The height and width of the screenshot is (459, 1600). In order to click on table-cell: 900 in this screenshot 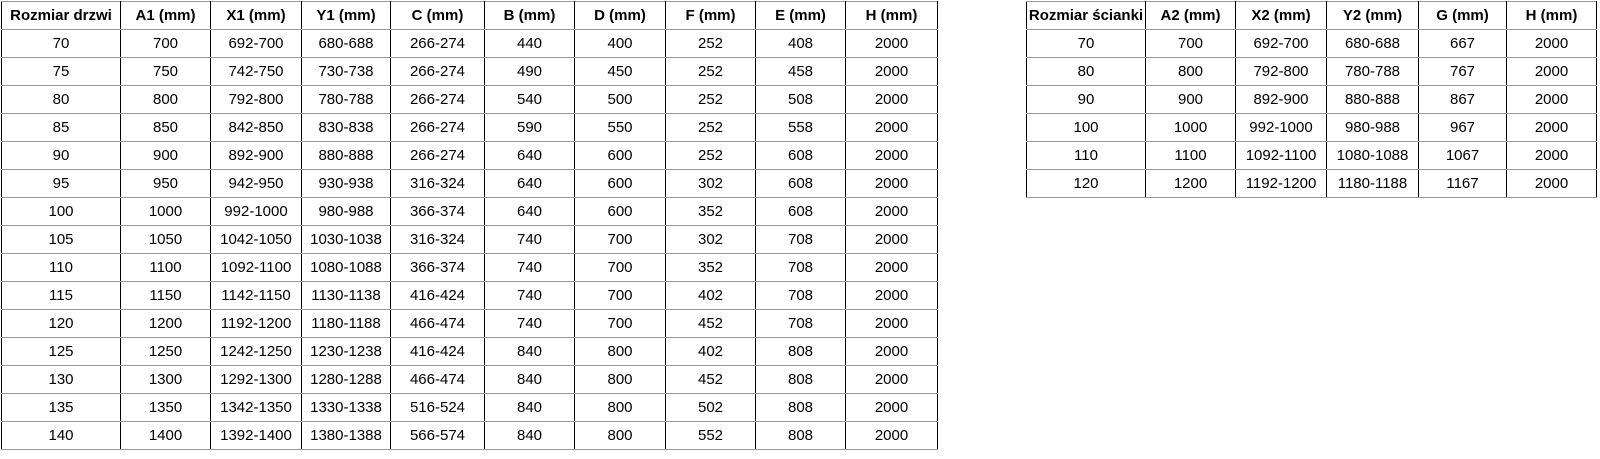, I will do `click(165, 155)`.